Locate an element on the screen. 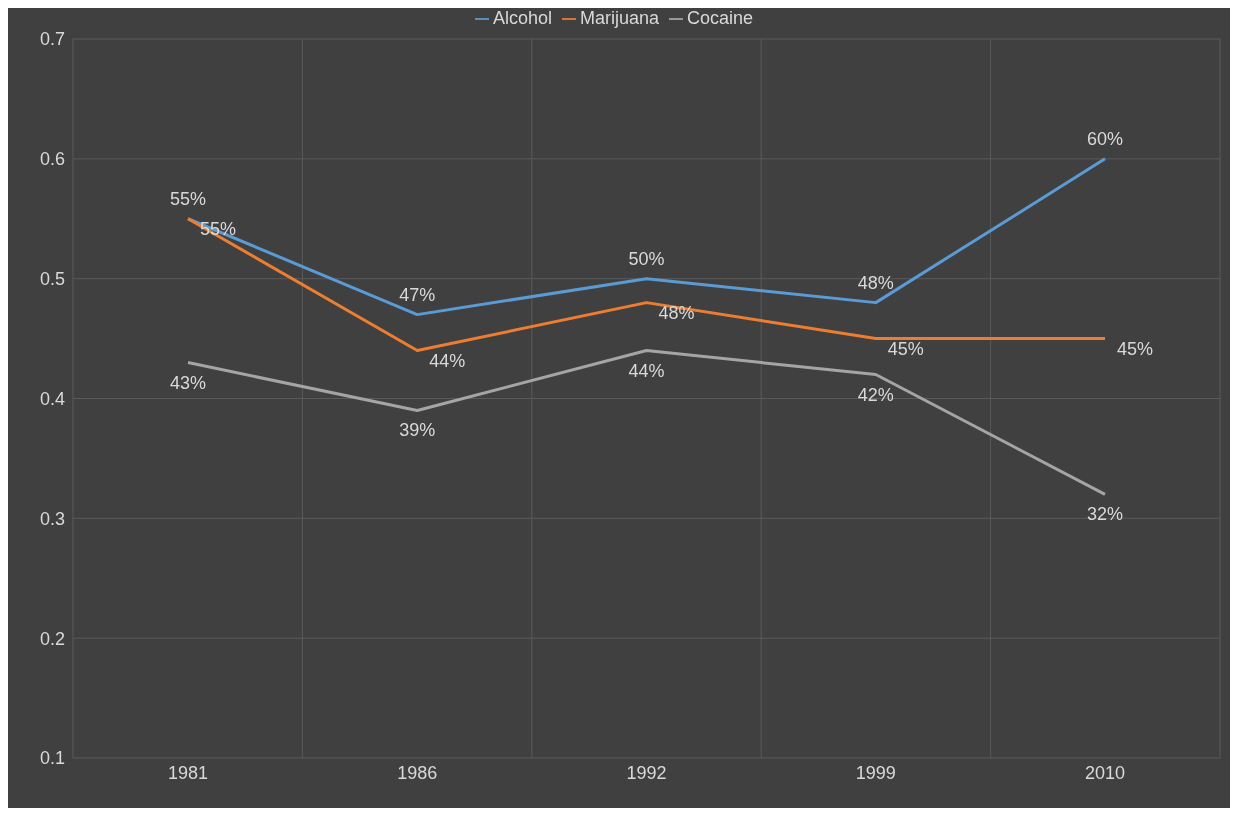 This screenshot has height=818, width=1238. legend-label: Marijuana is located at coordinates (619, 18).